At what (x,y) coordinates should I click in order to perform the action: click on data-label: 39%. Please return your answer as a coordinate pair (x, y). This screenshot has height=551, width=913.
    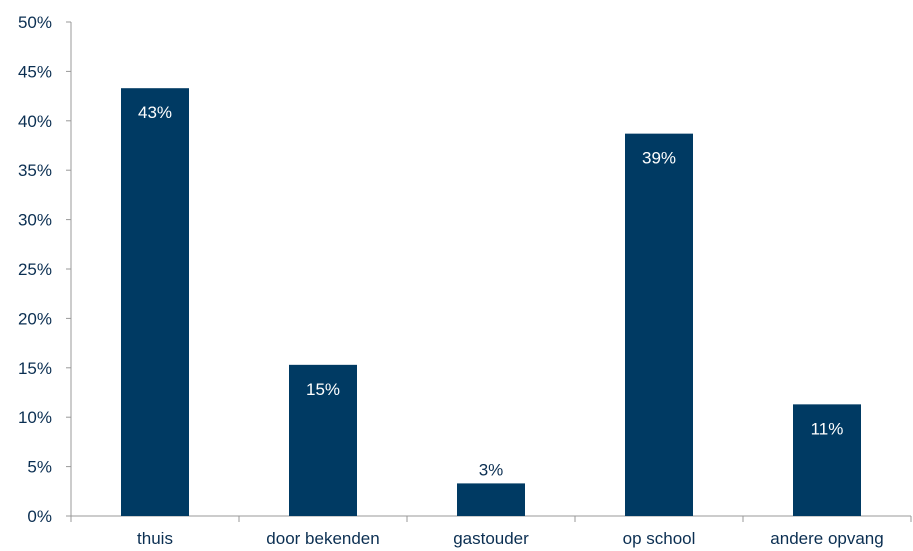
    Looking at the image, I should click on (659, 158).